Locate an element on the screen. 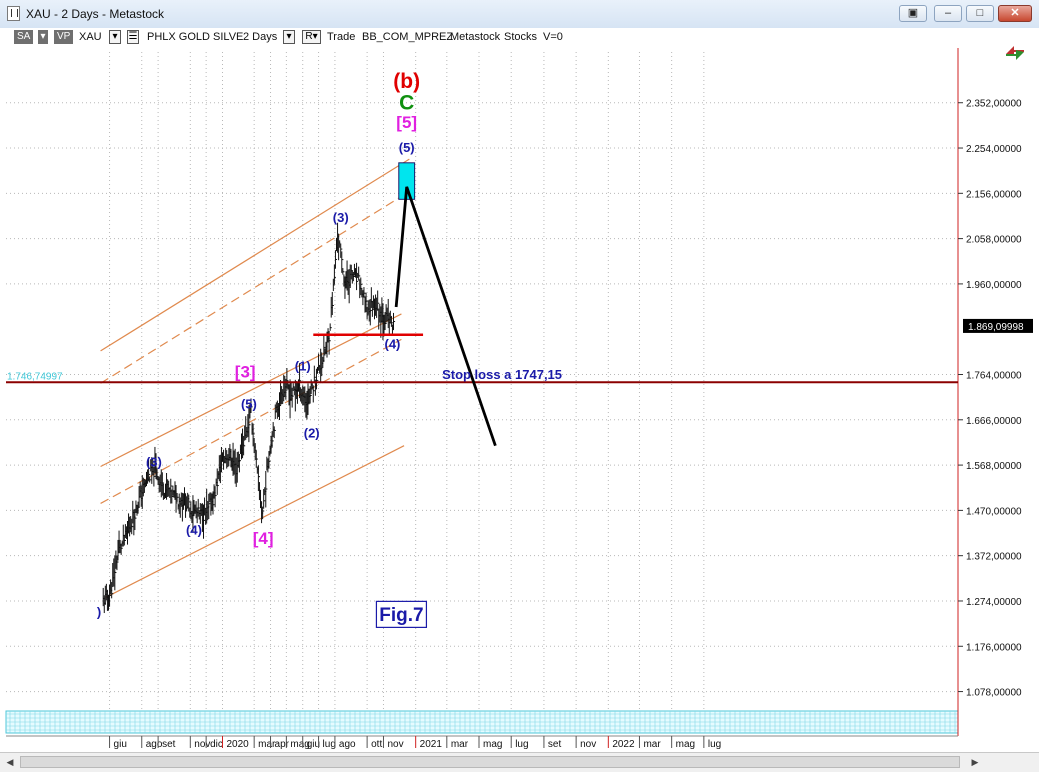 The image size is (1039, 772). bottom-grid-panel is located at coordinates (482, 722).